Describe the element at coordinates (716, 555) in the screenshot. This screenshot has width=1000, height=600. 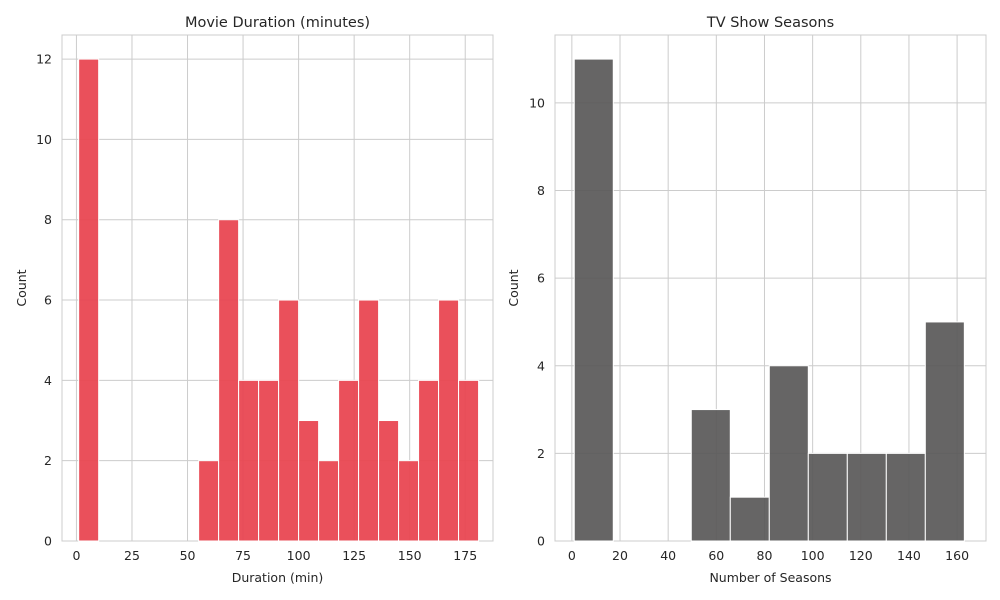
I see `x-tick-label: 60` at that location.